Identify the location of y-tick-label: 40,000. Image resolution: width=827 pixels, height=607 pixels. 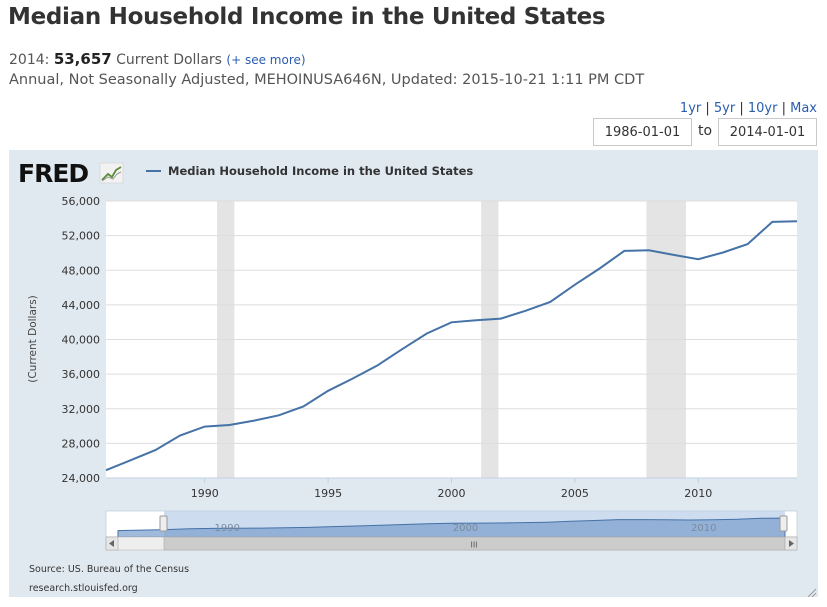
(81, 340).